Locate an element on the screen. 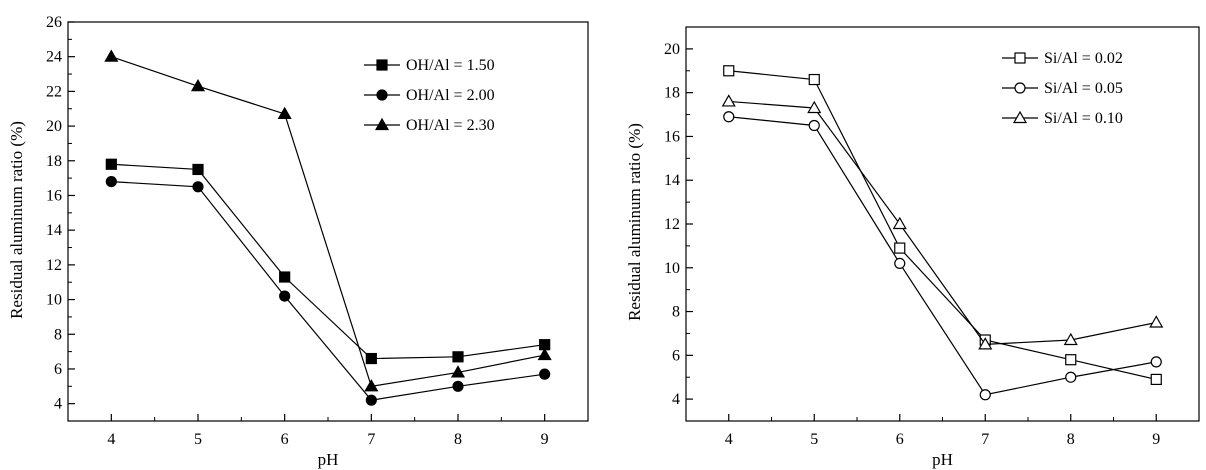  legend-label: OH/Al = 2.00 is located at coordinates (450, 95).